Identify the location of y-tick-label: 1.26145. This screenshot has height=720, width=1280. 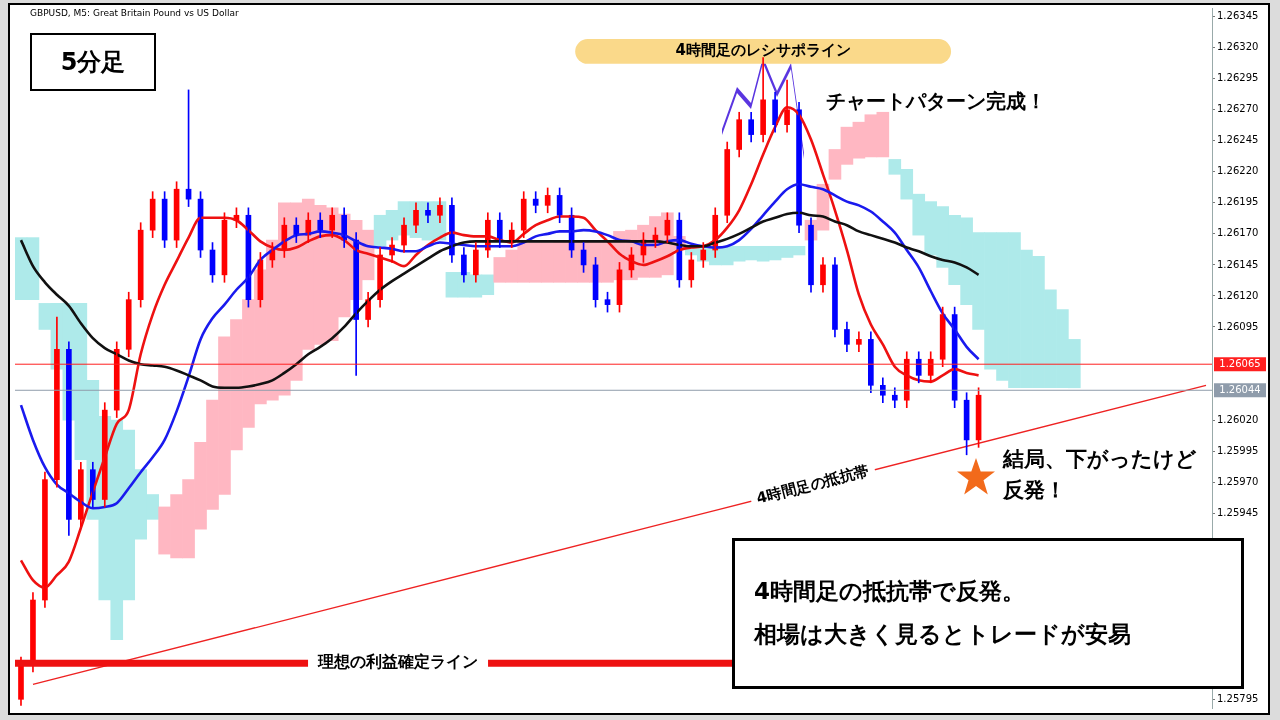
(1238, 264).